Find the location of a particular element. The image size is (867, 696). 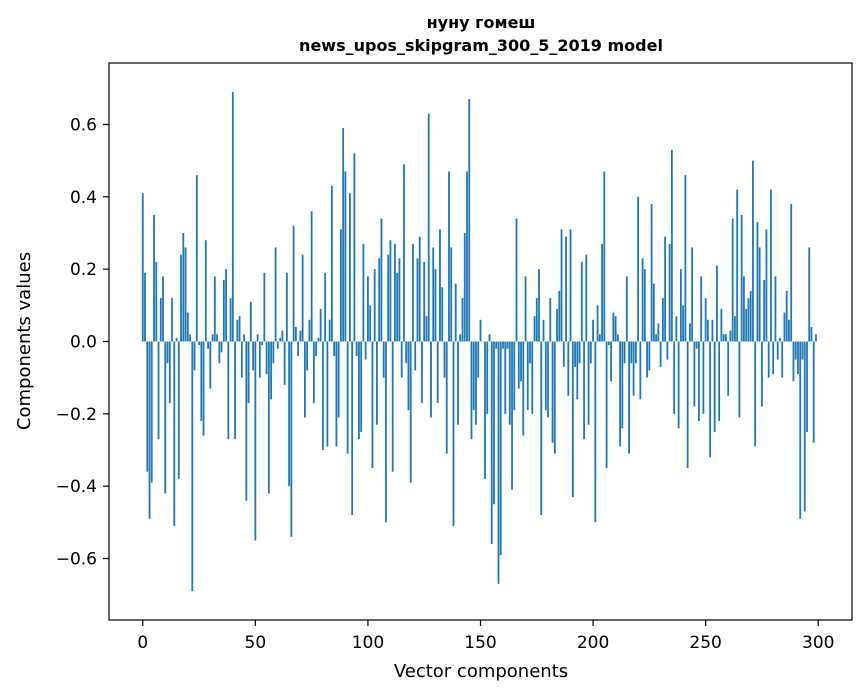

x-tick-label: 50 is located at coordinates (256, 643).